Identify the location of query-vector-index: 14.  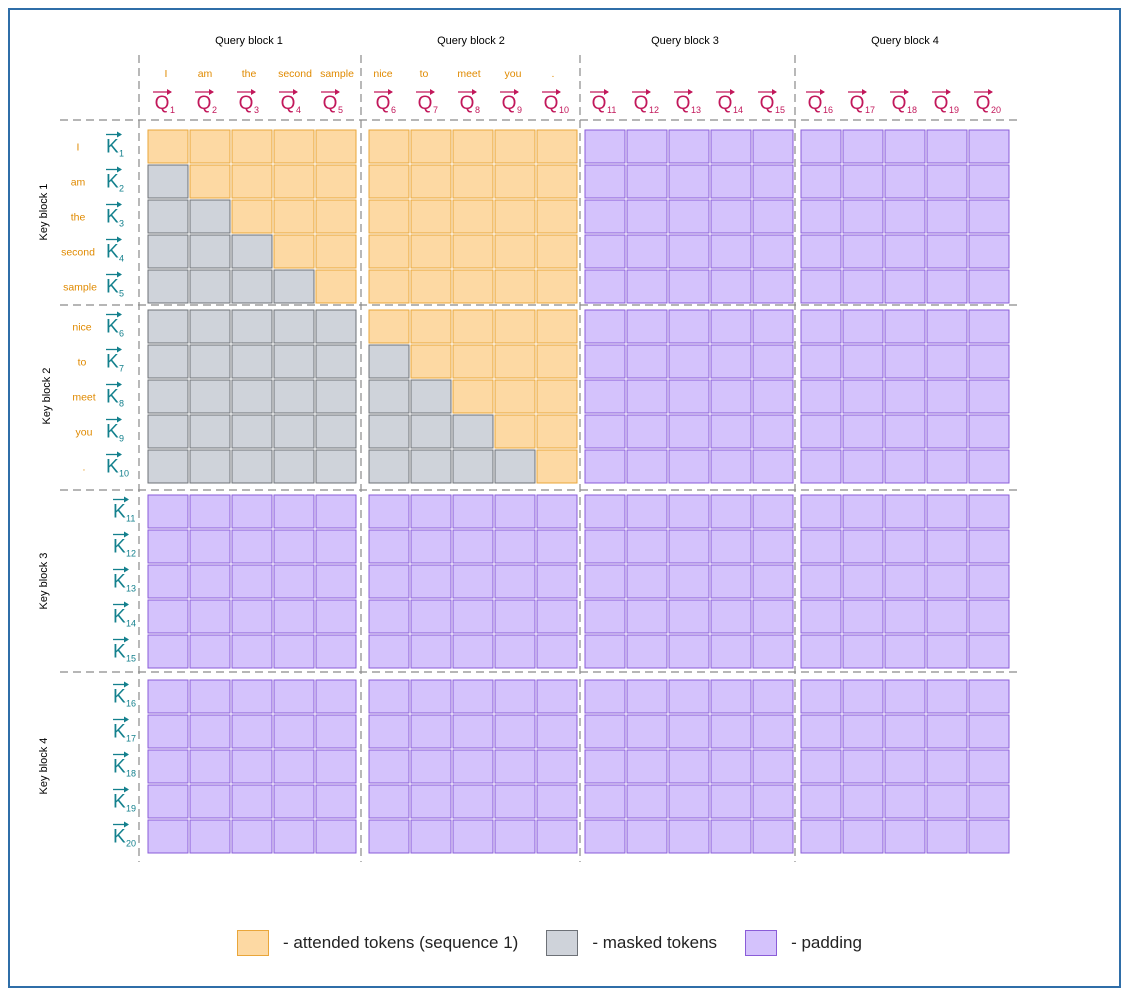
(738, 110).